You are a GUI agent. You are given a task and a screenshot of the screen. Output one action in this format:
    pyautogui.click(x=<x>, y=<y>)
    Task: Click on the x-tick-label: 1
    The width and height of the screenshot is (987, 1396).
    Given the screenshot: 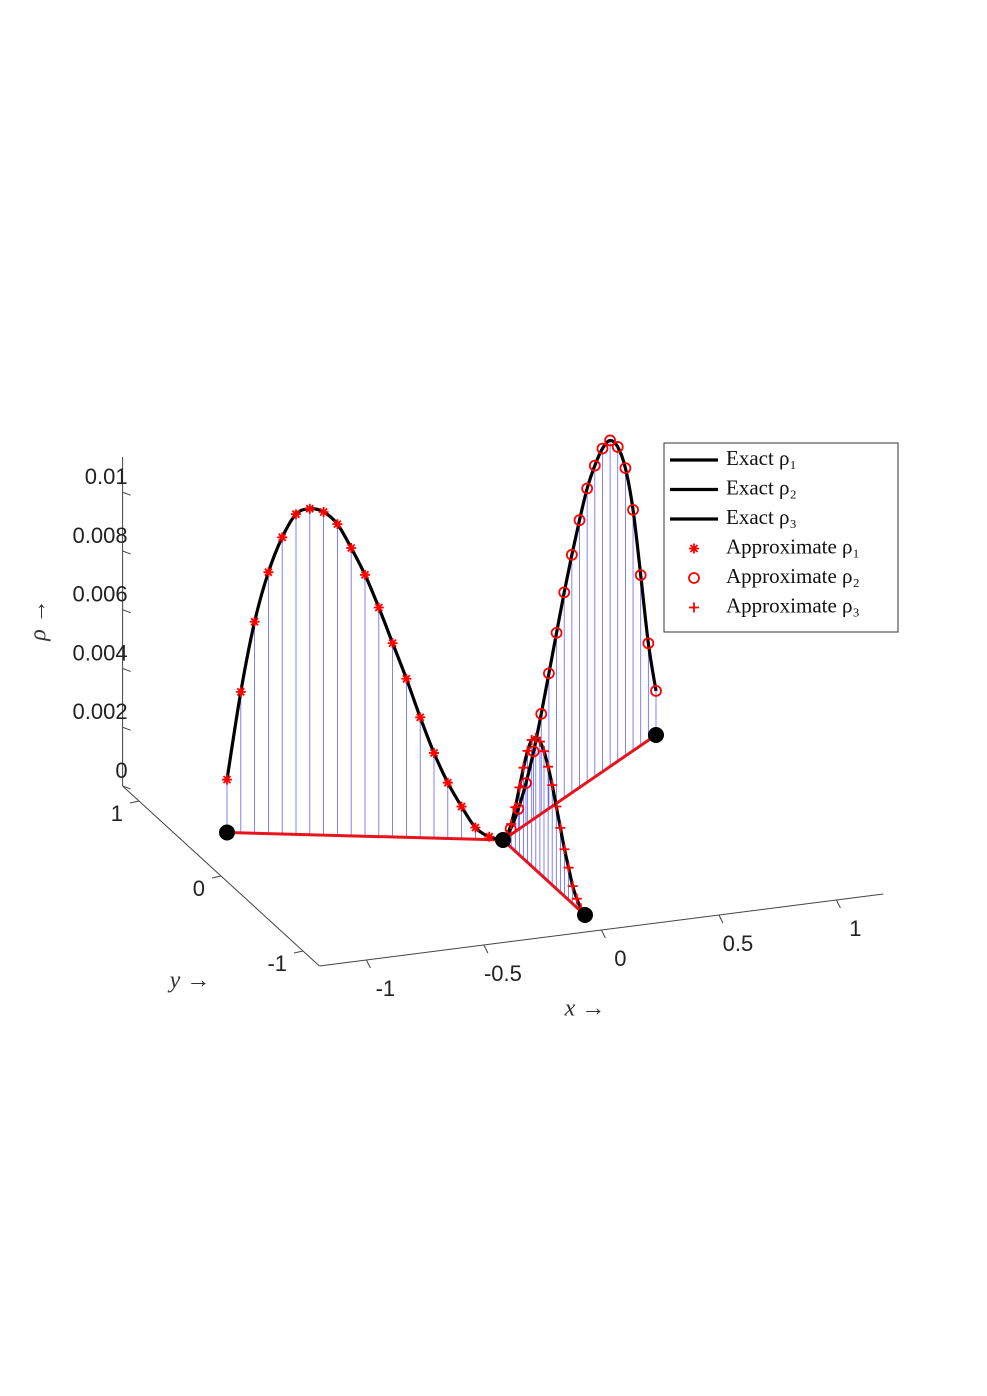 What is the action you would take?
    pyautogui.click(x=855, y=928)
    